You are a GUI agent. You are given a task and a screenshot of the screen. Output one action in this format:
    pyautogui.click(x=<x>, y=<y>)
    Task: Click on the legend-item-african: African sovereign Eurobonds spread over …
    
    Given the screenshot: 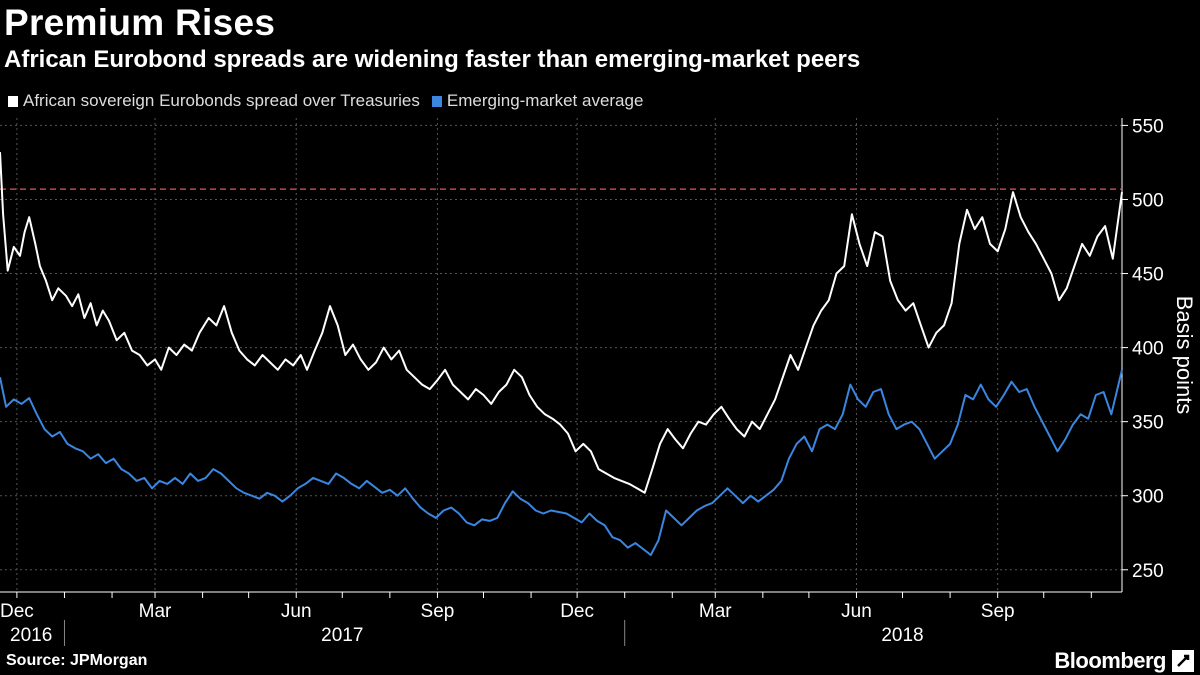 What is the action you would take?
    pyautogui.click(x=214, y=101)
    